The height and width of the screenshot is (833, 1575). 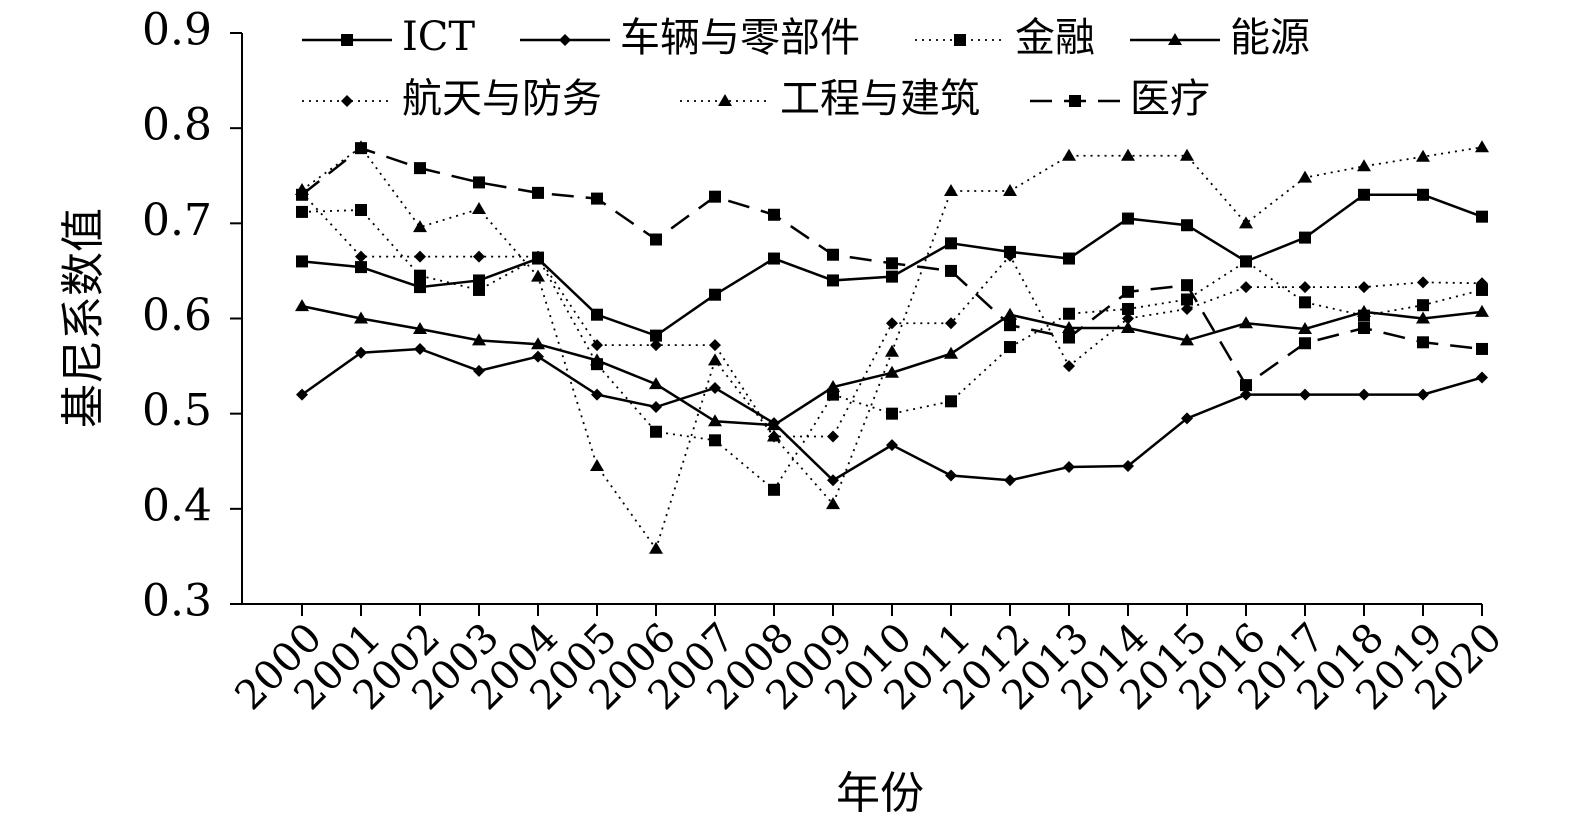 I want to click on legend-item: 工程与建筑, so click(x=830, y=99).